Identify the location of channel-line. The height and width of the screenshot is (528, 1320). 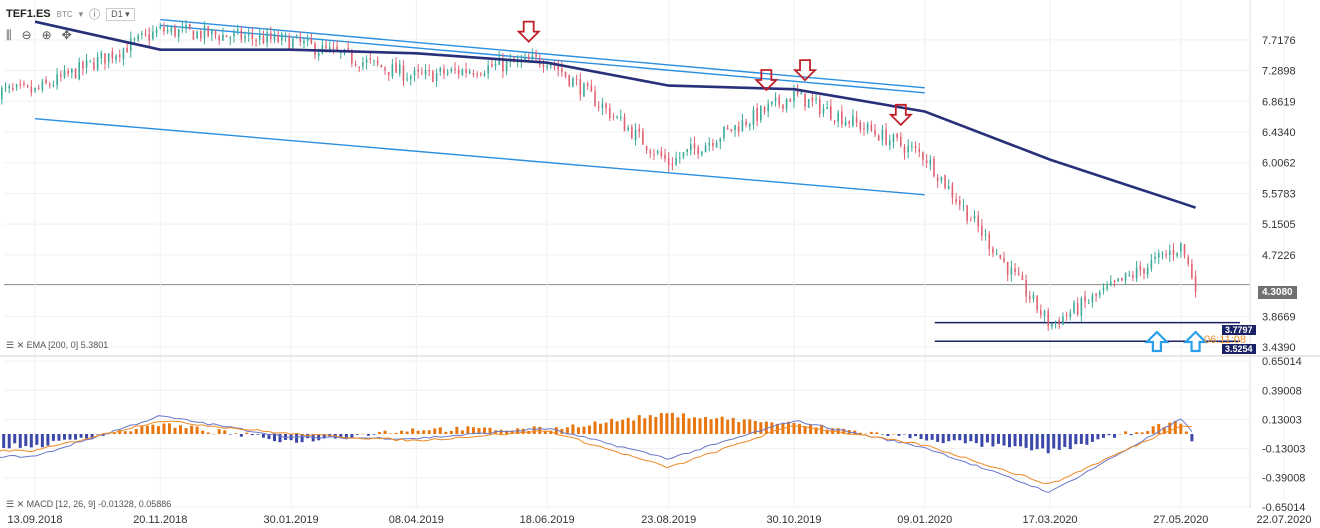
(479, 156).